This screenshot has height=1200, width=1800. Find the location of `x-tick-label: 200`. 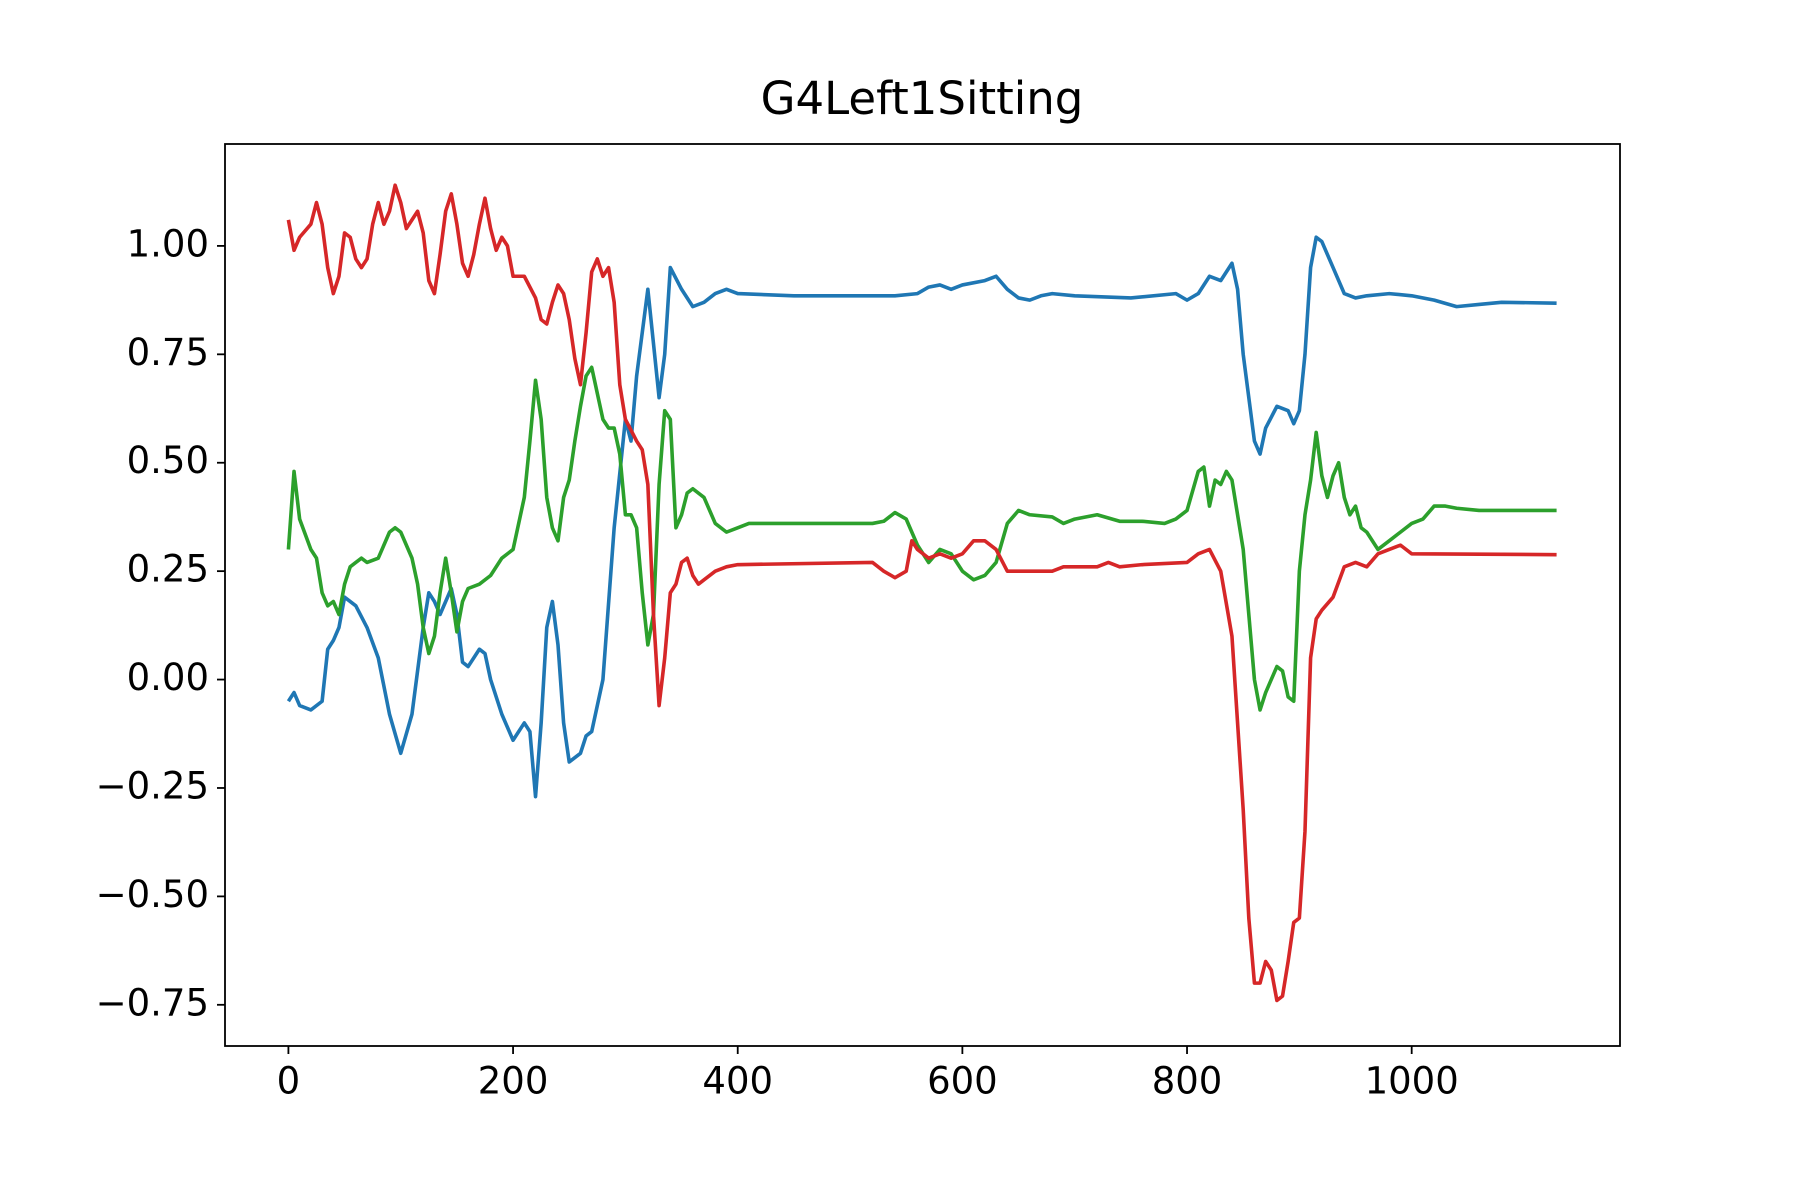

x-tick-label: 200 is located at coordinates (513, 1081).